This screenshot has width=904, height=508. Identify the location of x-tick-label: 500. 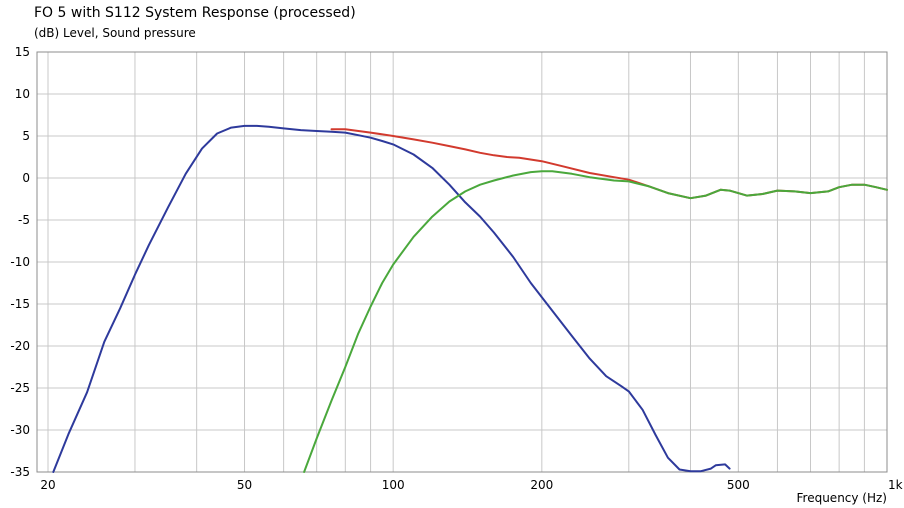
(738, 485).